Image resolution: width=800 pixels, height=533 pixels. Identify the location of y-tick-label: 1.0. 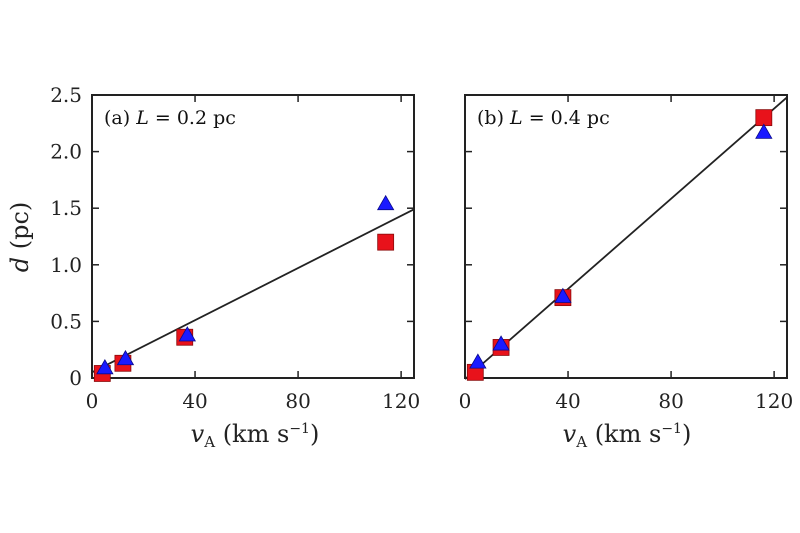
(66, 265).